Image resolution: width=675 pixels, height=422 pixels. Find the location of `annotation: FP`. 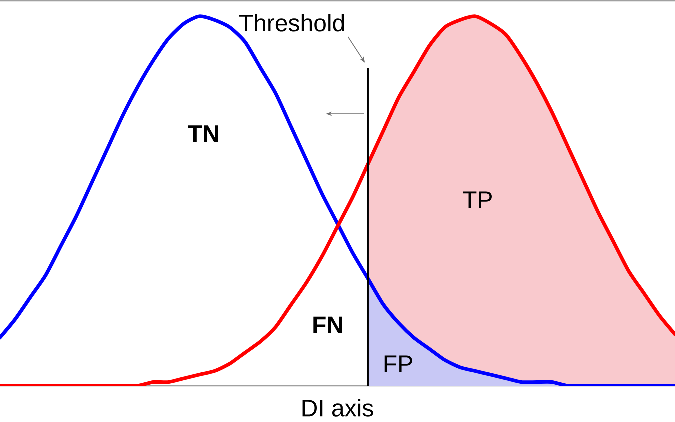

annotation: FP is located at coordinates (398, 364).